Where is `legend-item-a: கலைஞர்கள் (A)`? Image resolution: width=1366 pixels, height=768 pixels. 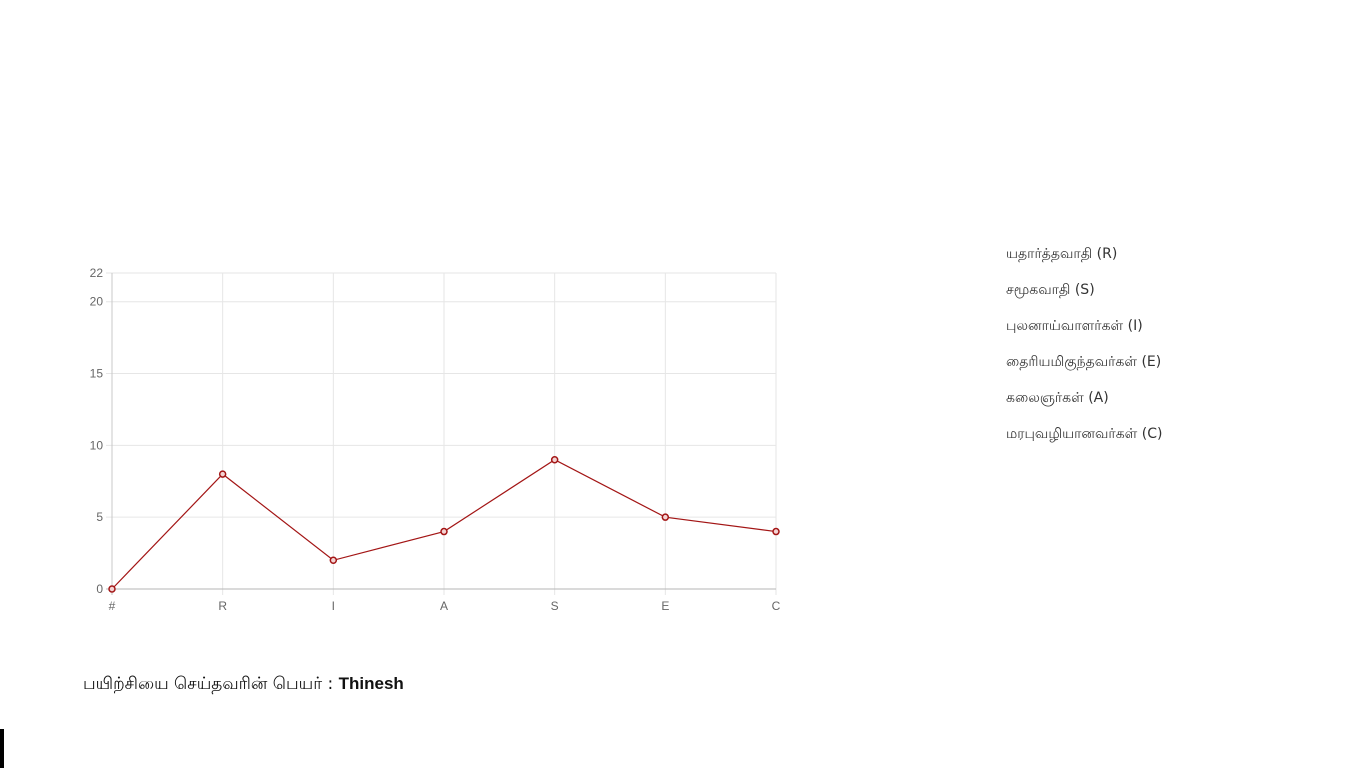 legend-item-a: கலைஞர்கள் (A) is located at coordinates (1057, 398).